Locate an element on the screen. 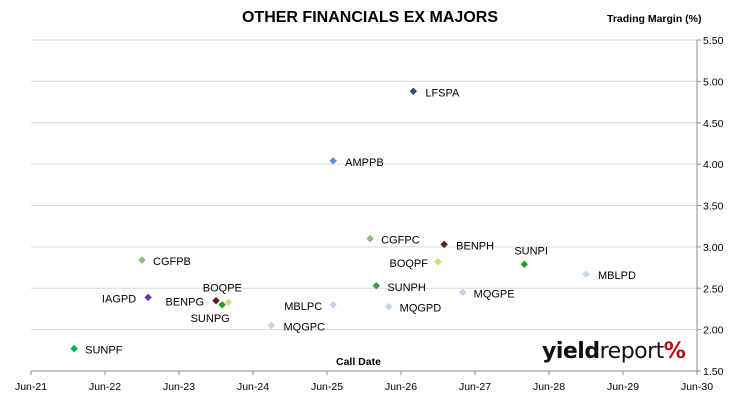 This screenshot has height=401, width=731. point-amppb is located at coordinates (333, 161).